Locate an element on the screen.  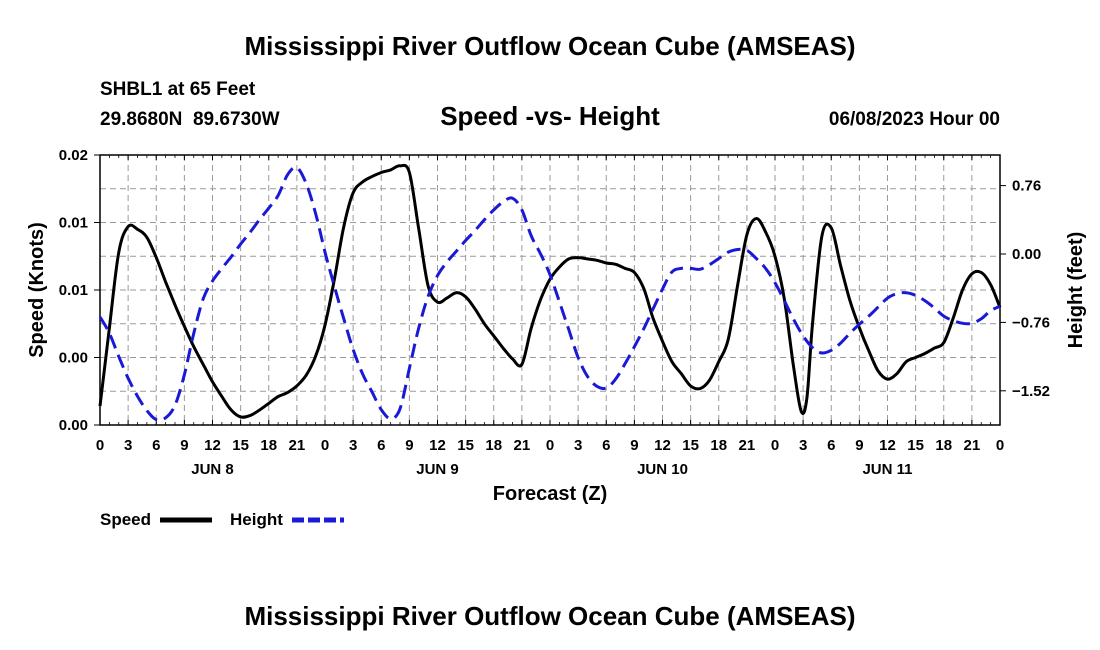
day-label: JUN 11 is located at coordinates (887, 469).